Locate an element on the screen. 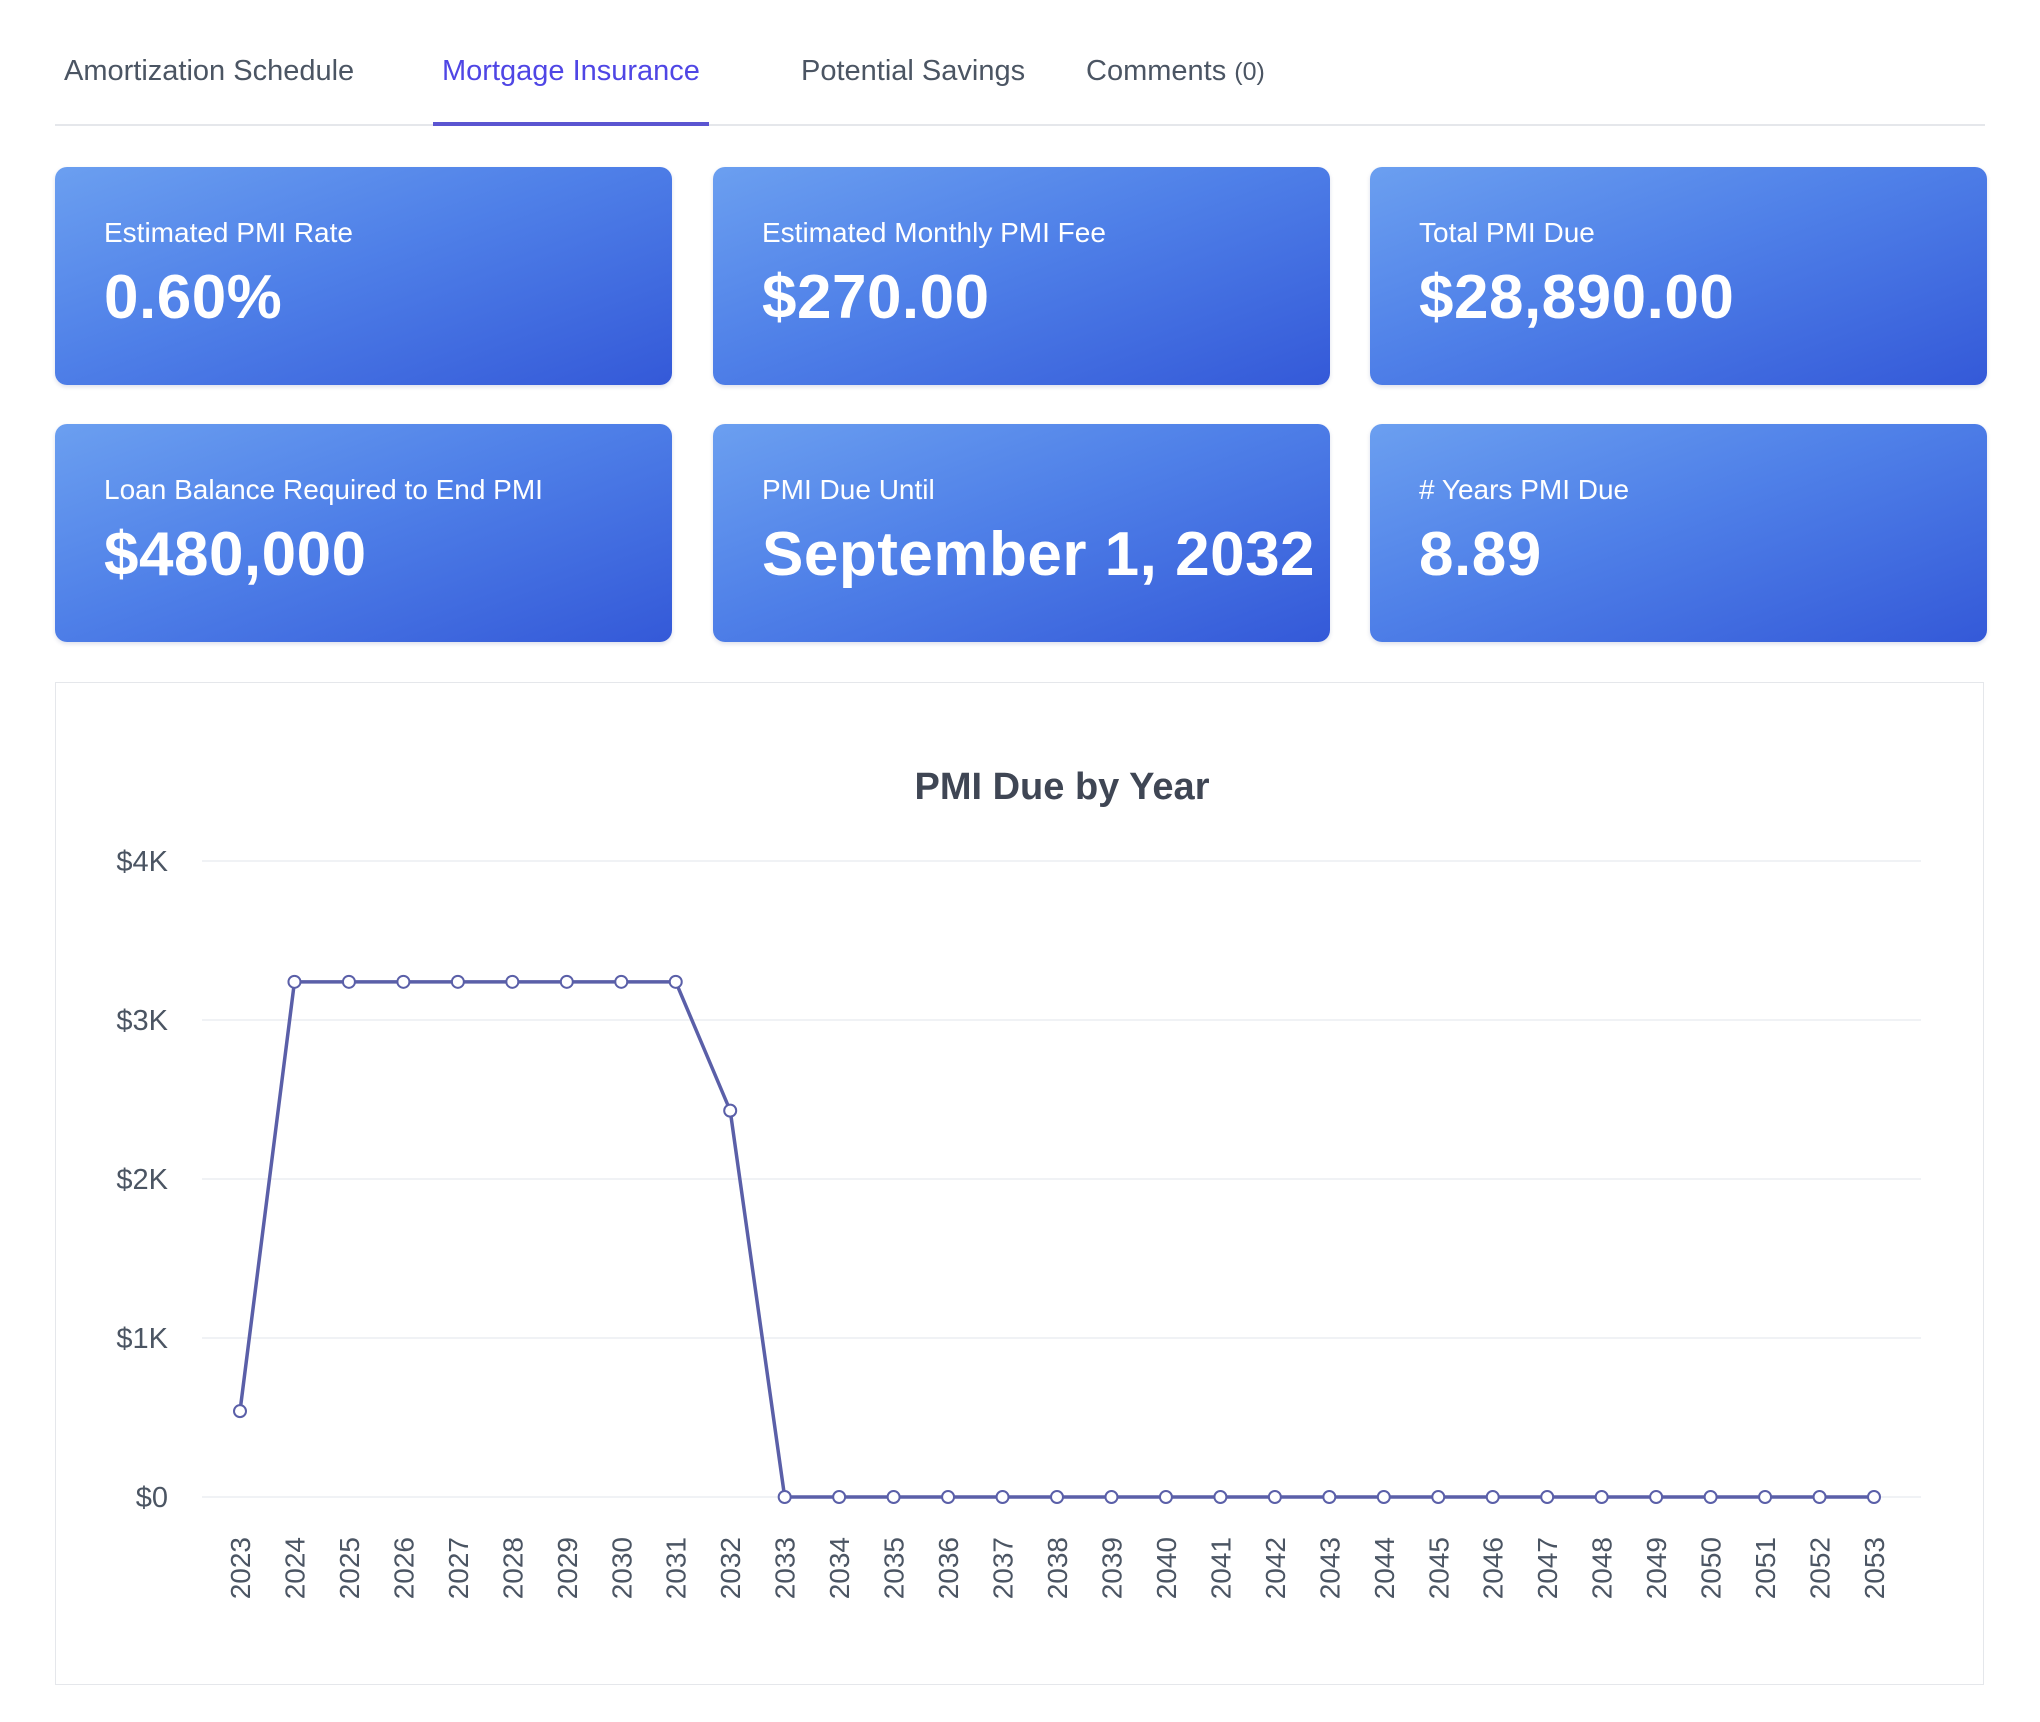  x-tick-label: 2045 is located at coordinates (1438, 1568).